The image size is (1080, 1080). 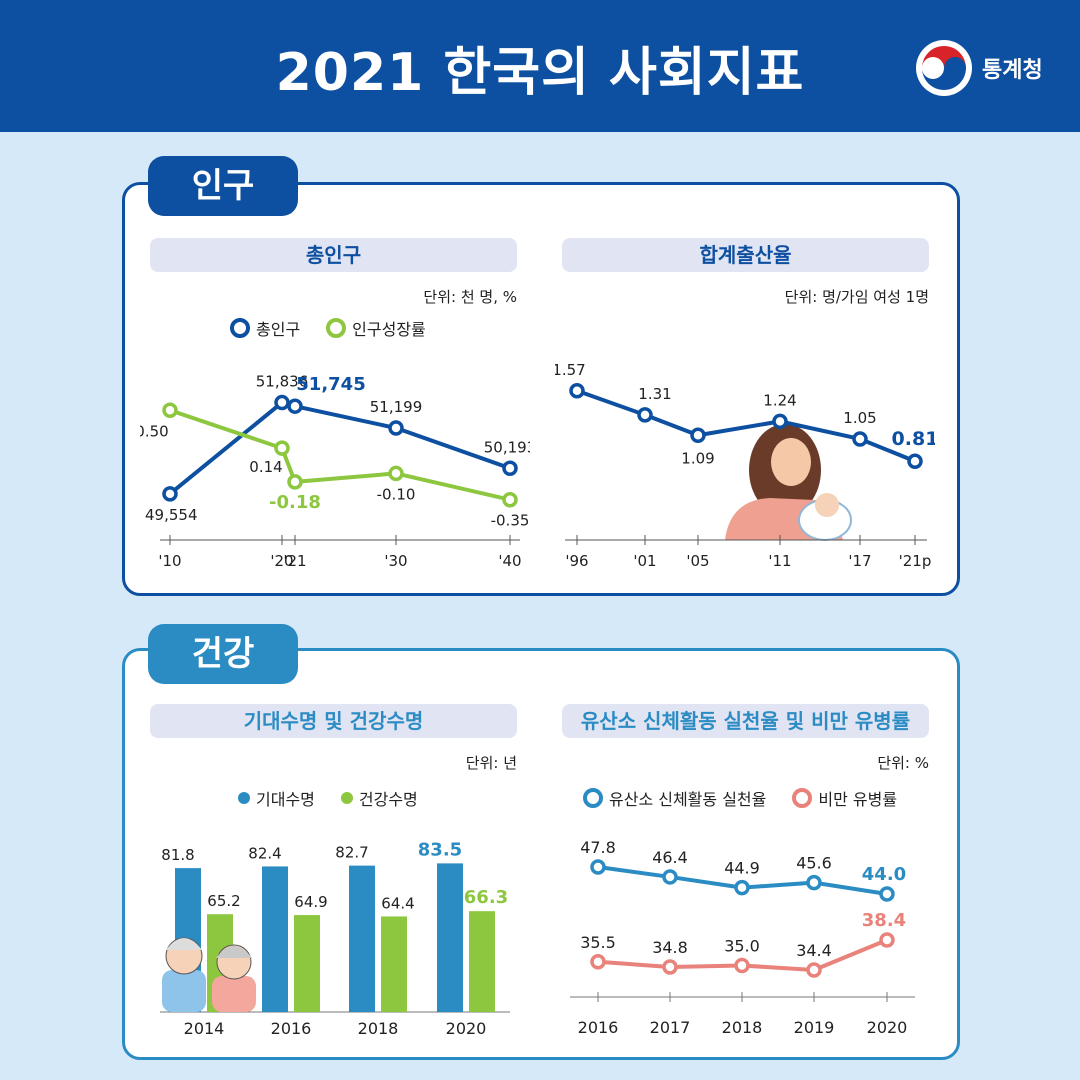 What do you see at coordinates (450, 937) in the screenshot?
I see `life-expectancy-bar` at bounding box center [450, 937].